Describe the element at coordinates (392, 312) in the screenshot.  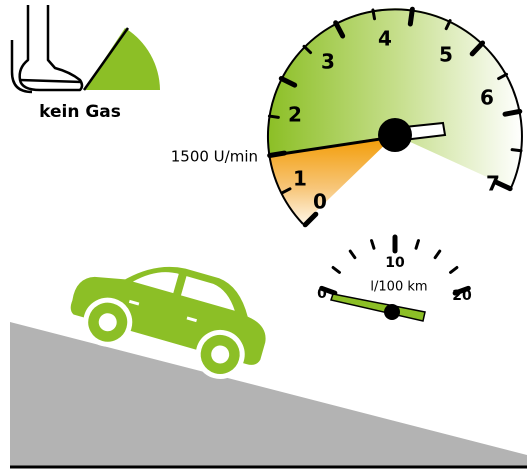
I see `fuel-hub` at that location.